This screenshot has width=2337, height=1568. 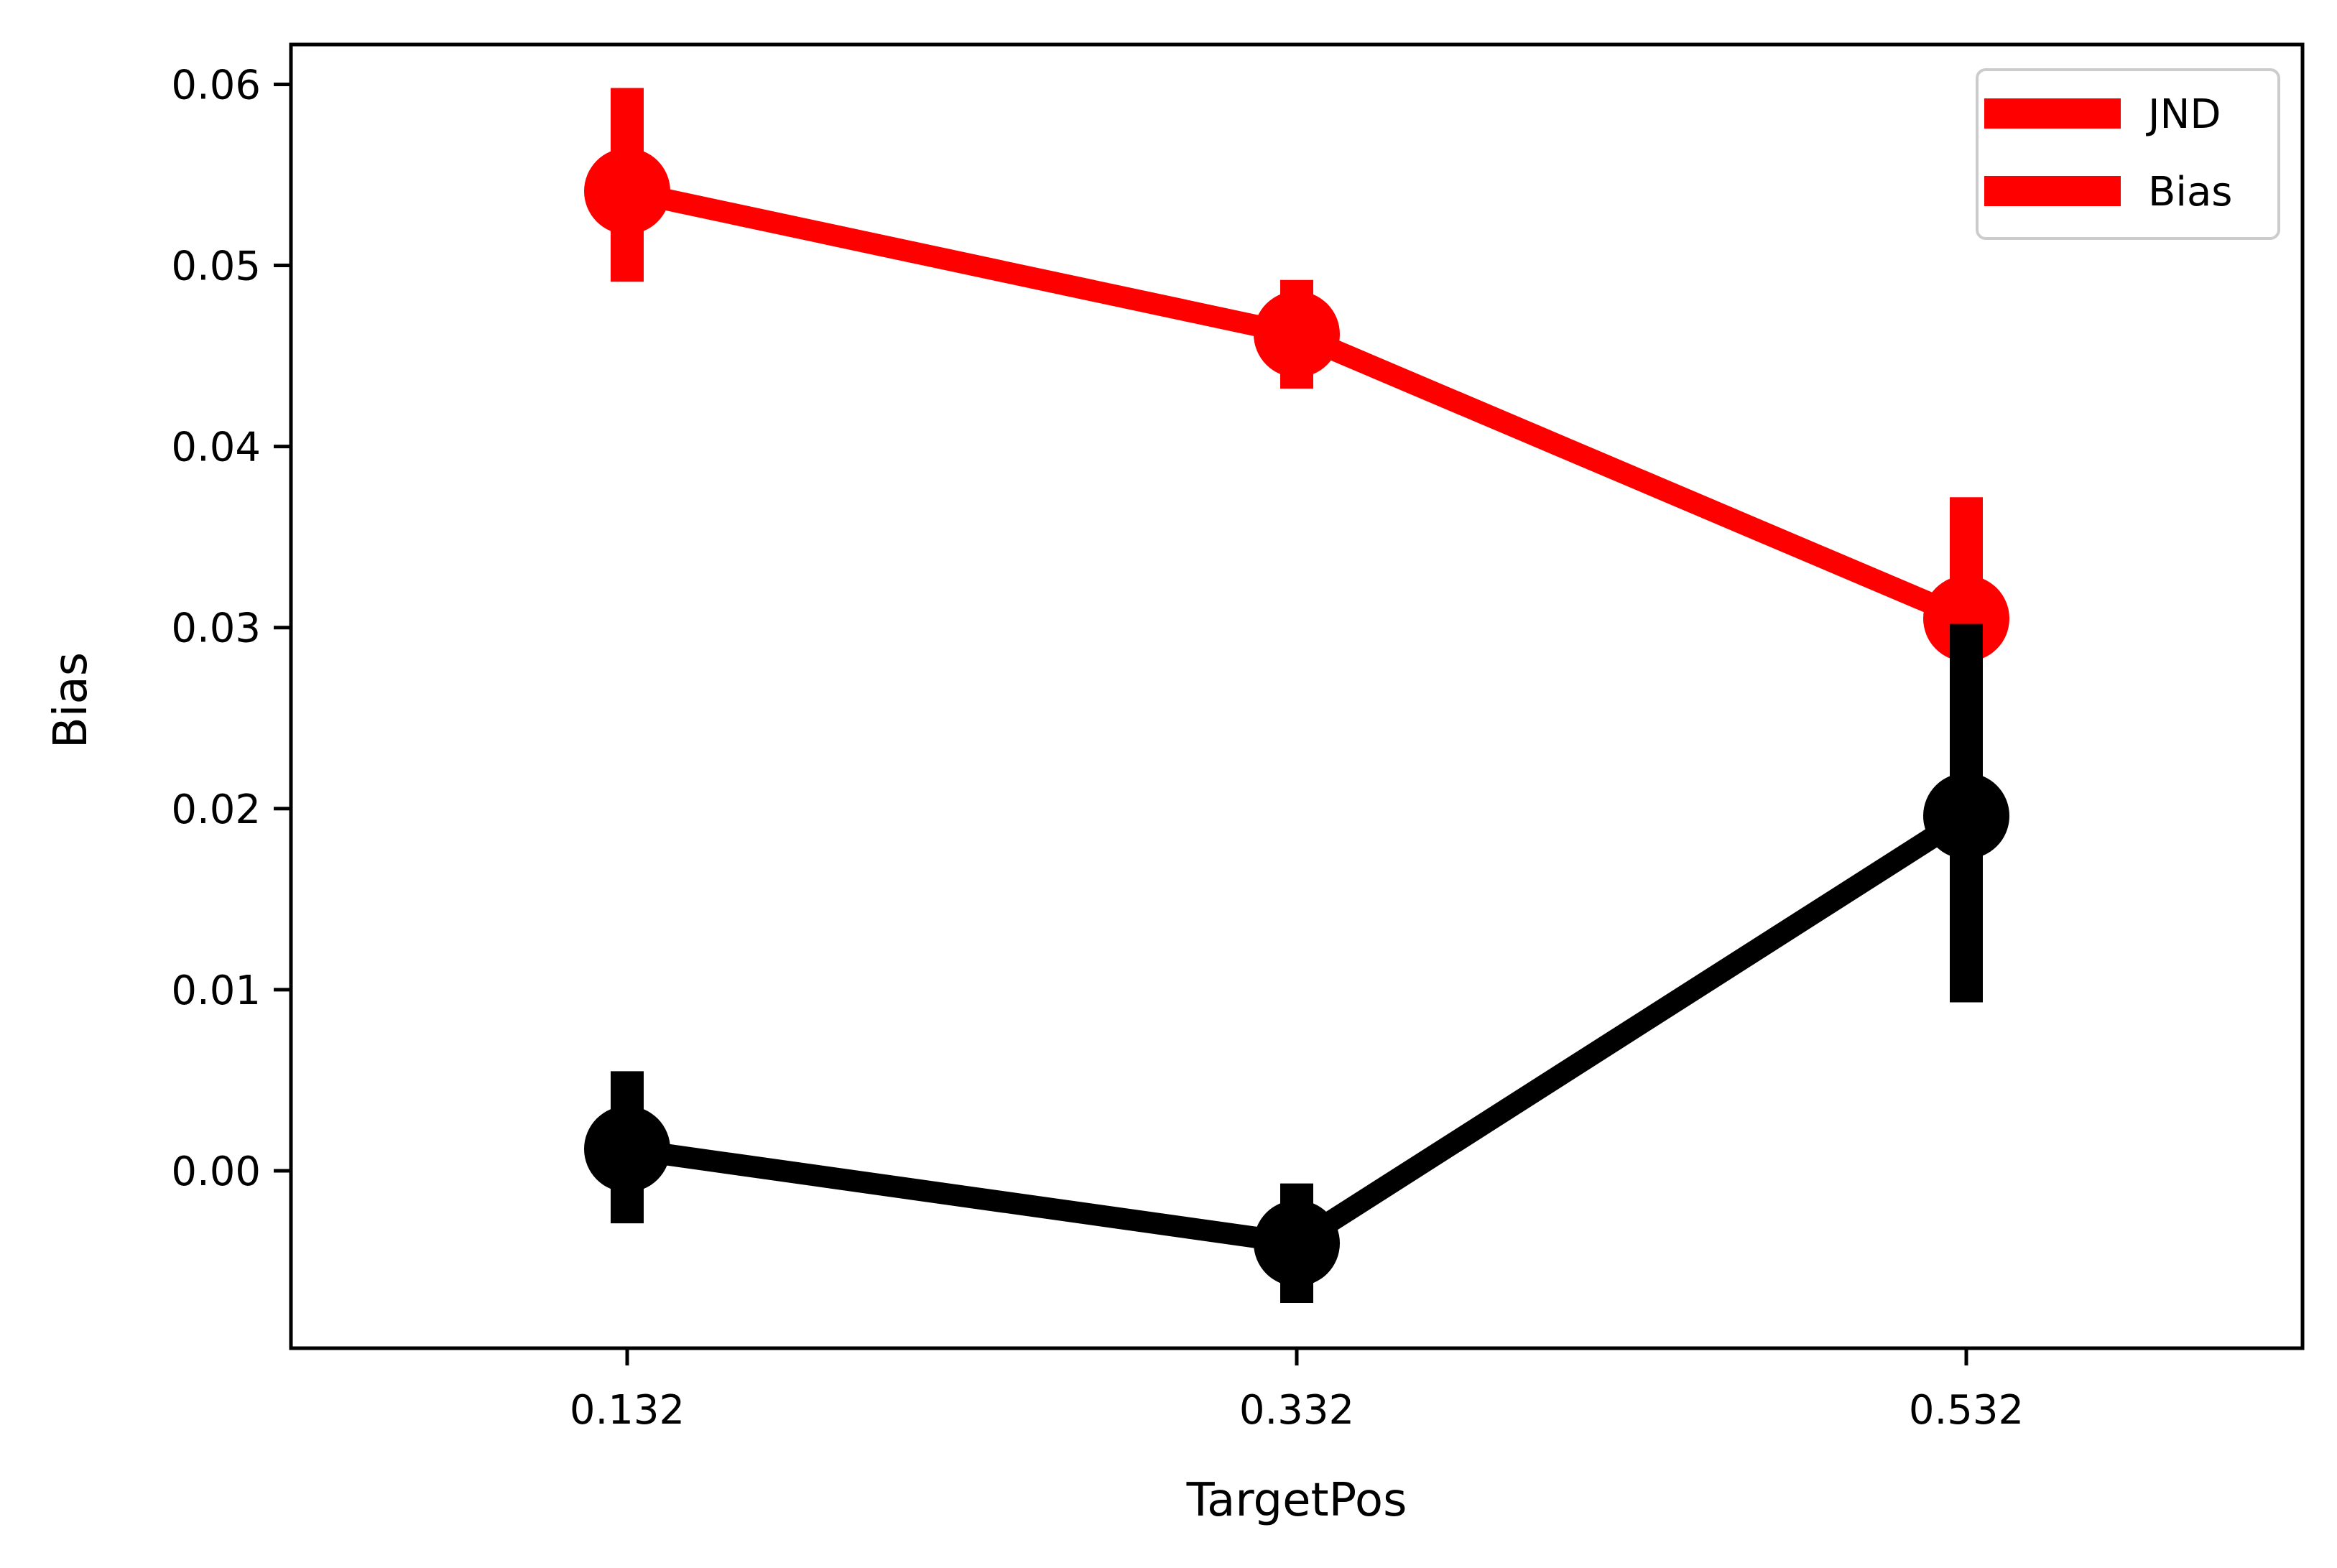 I want to click on x-axis: 0.132 0.332 0.532, so click(x=1297, y=1391).